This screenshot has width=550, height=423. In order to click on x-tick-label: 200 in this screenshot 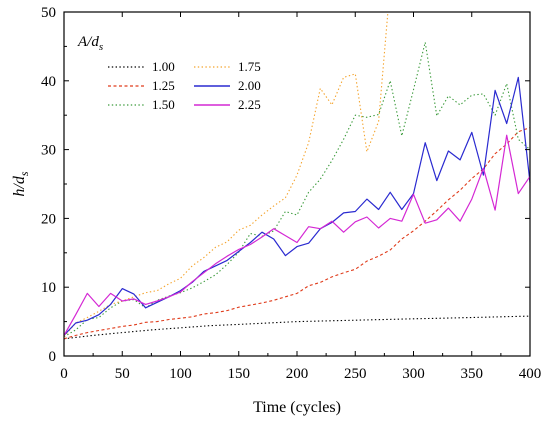, I will do `click(297, 374)`.